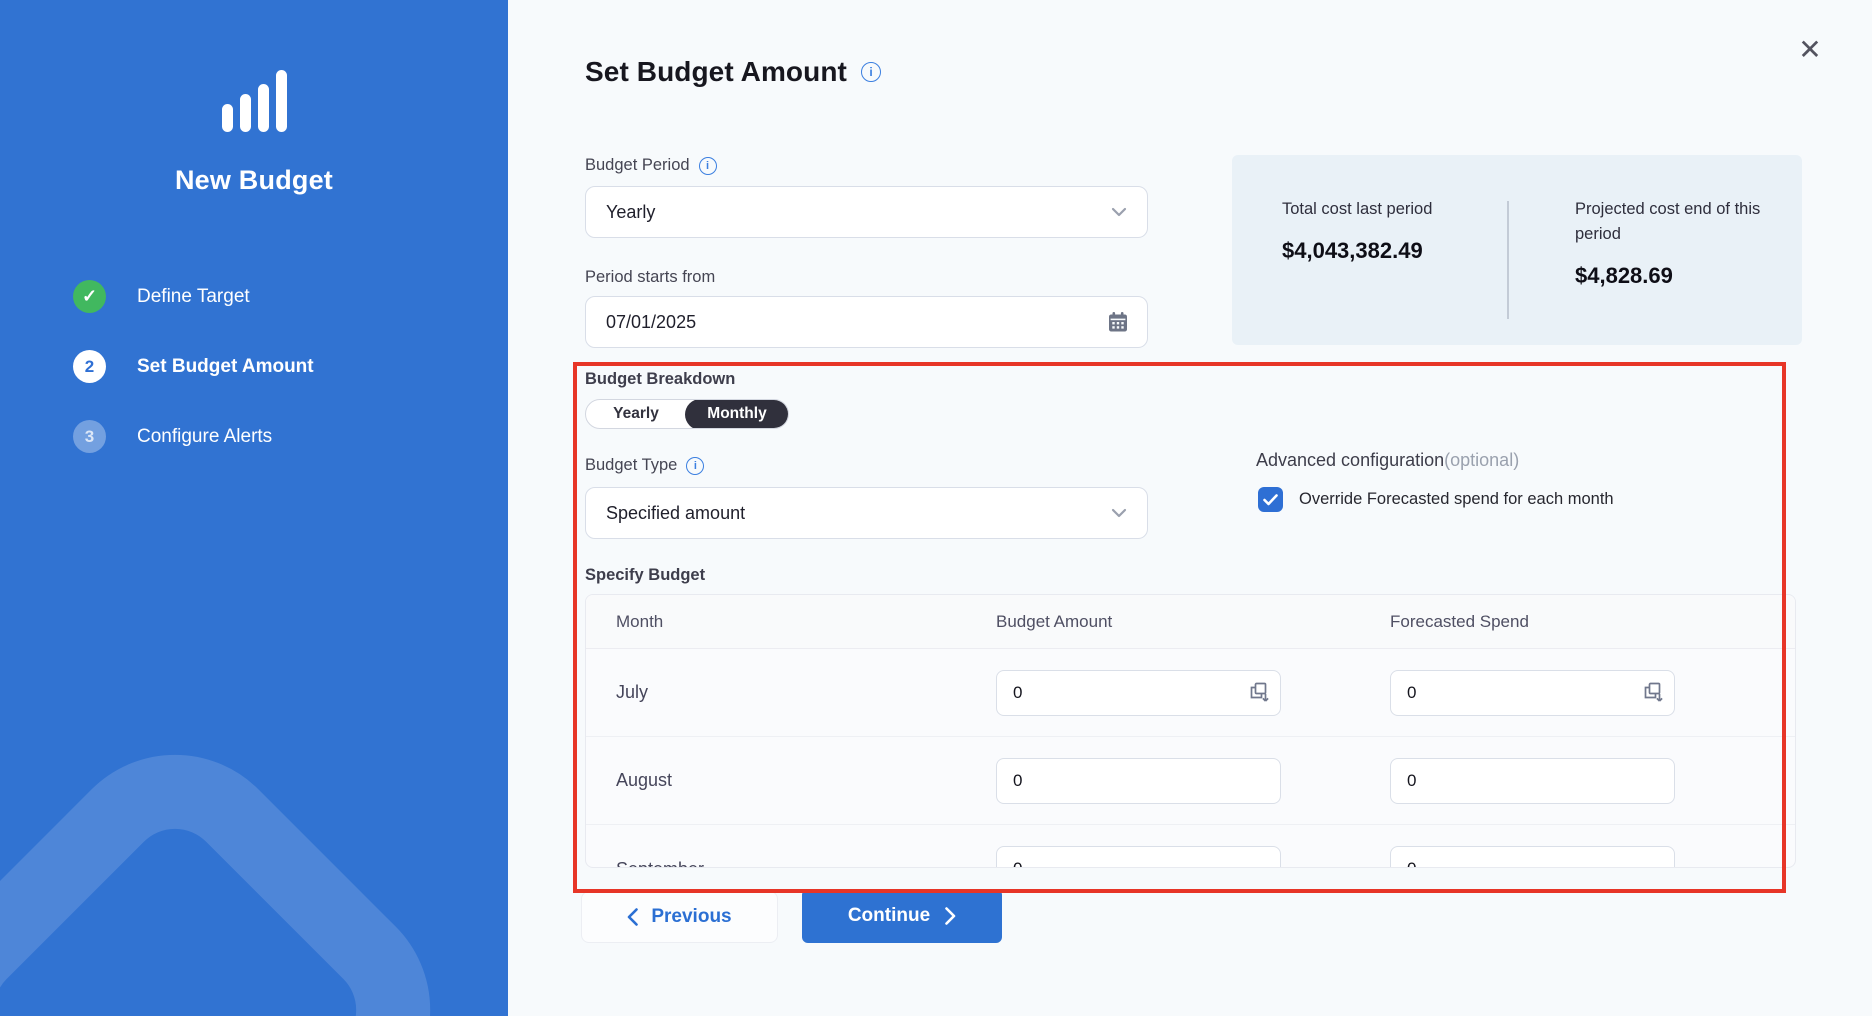 This screenshot has height=1016, width=1872. What do you see at coordinates (736, 414) in the screenshot?
I see `toggle-option-monthly: Monthly` at bounding box center [736, 414].